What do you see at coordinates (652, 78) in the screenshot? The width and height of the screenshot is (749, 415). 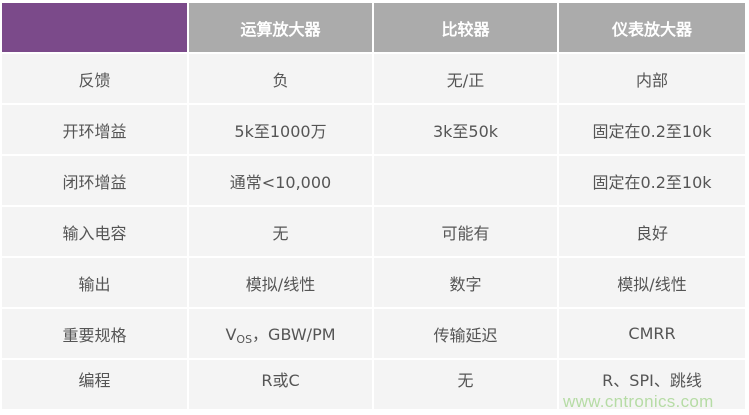 I see `table-cell: 内部` at bounding box center [652, 78].